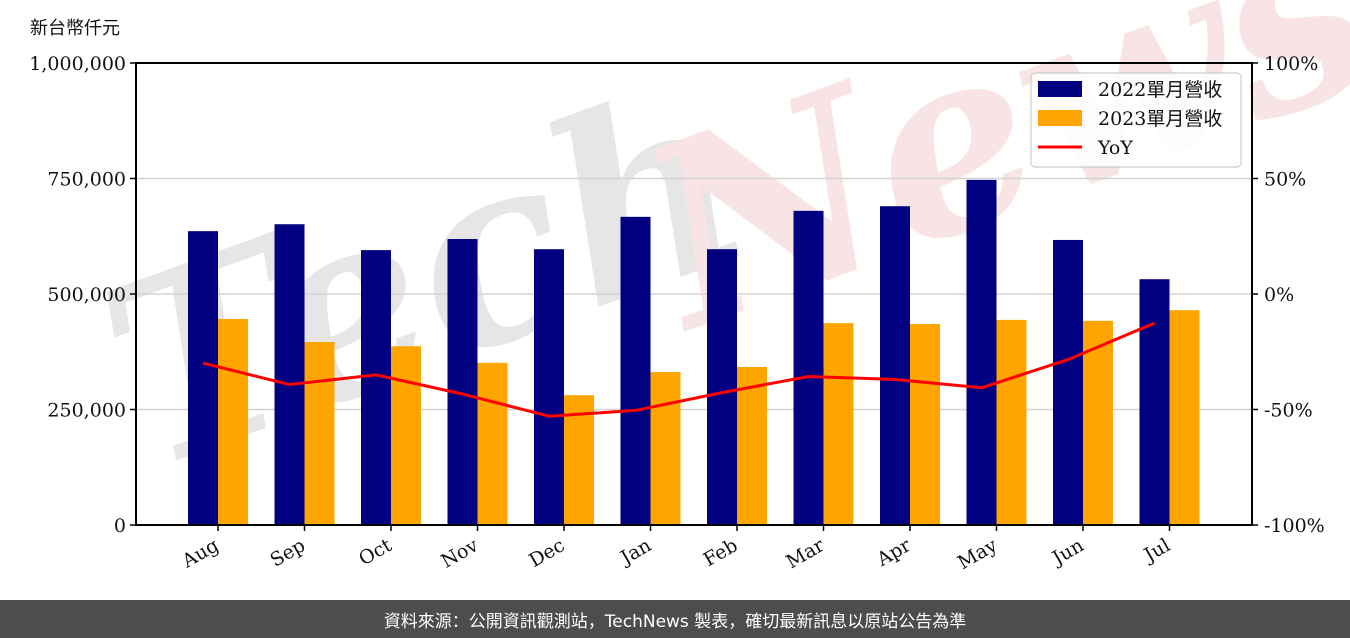  I want to click on y2-tick-label: 0%, so click(1279, 295).